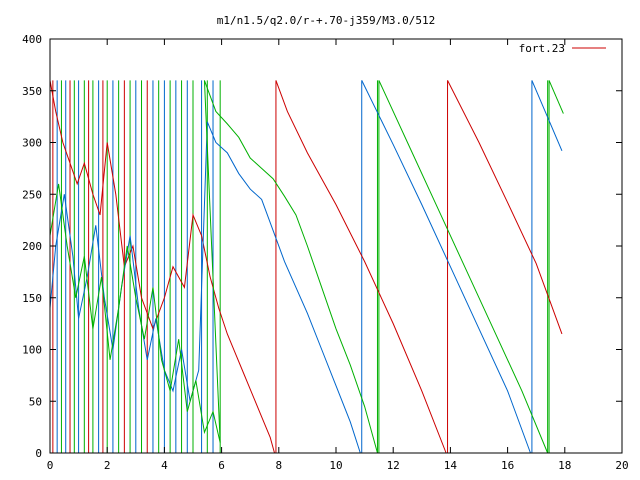  Describe the element at coordinates (393, 465) in the screenshot. I see `x-tick-label: 12` at that location.